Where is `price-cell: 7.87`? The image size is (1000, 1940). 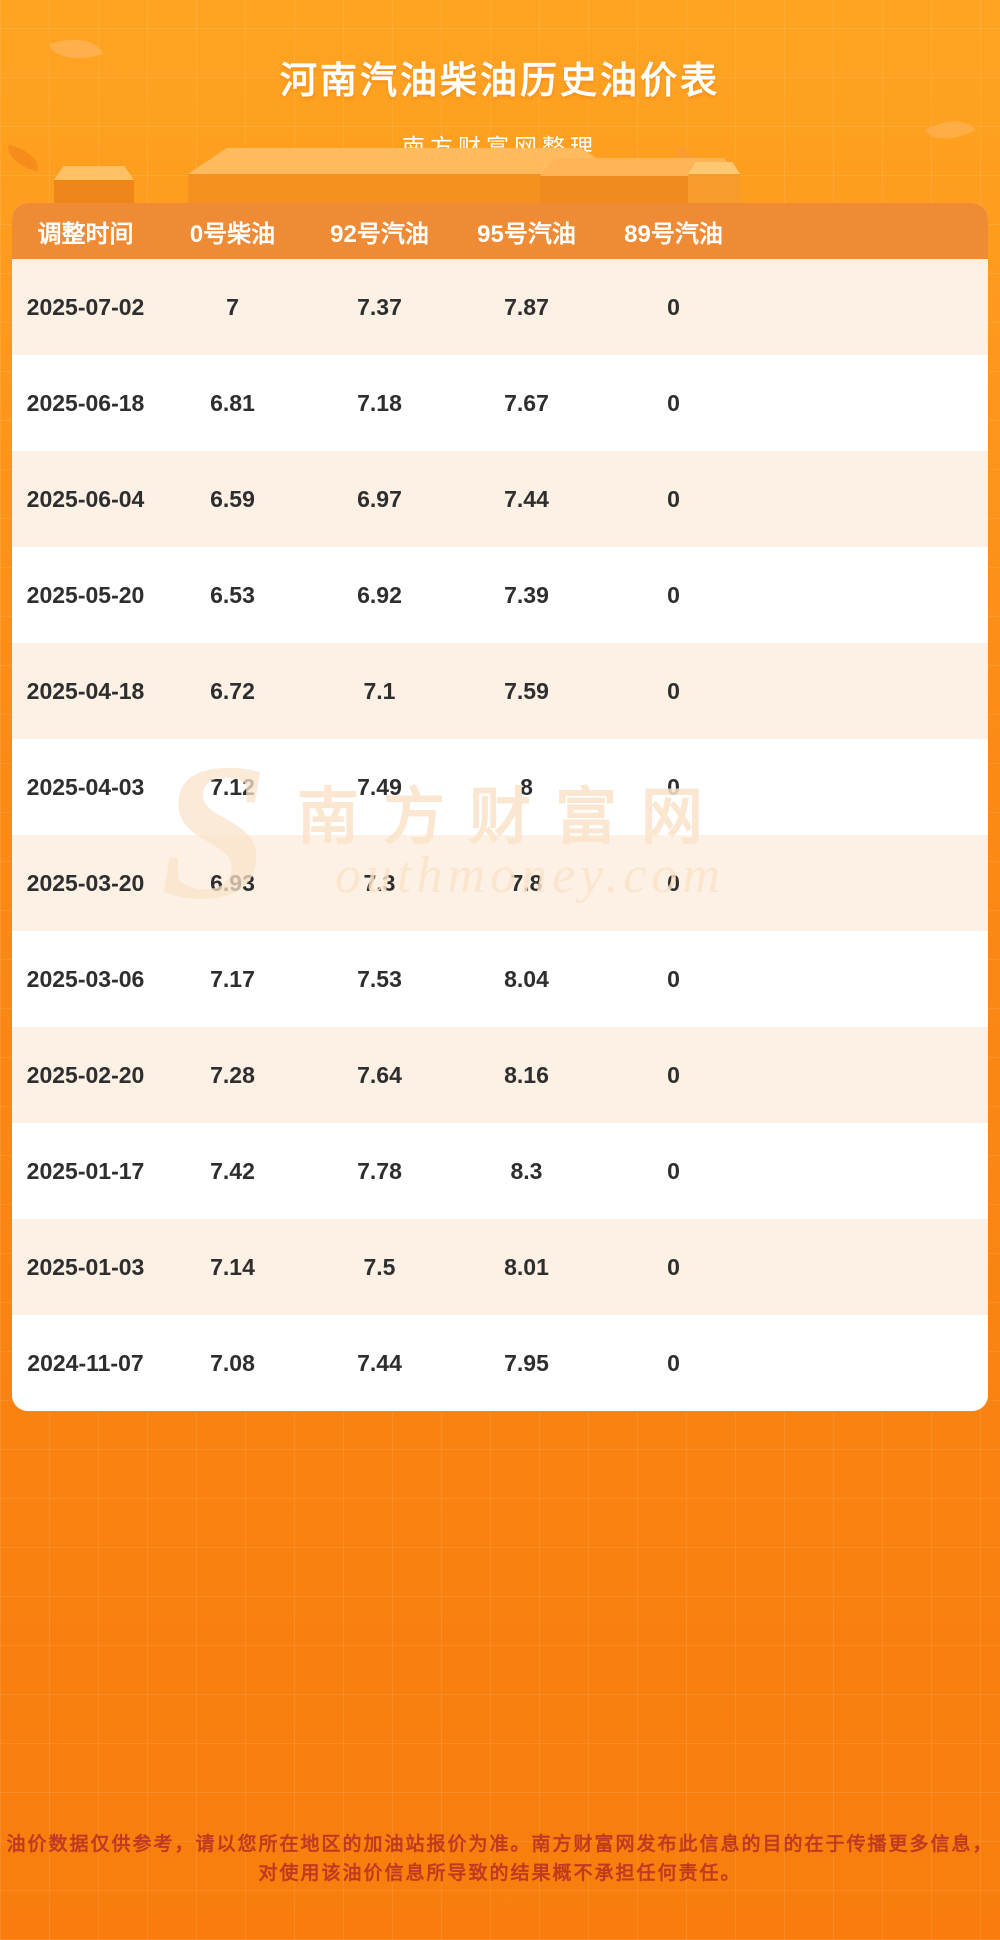 price-cell: 7.87 is located at coordinates (526, 306).